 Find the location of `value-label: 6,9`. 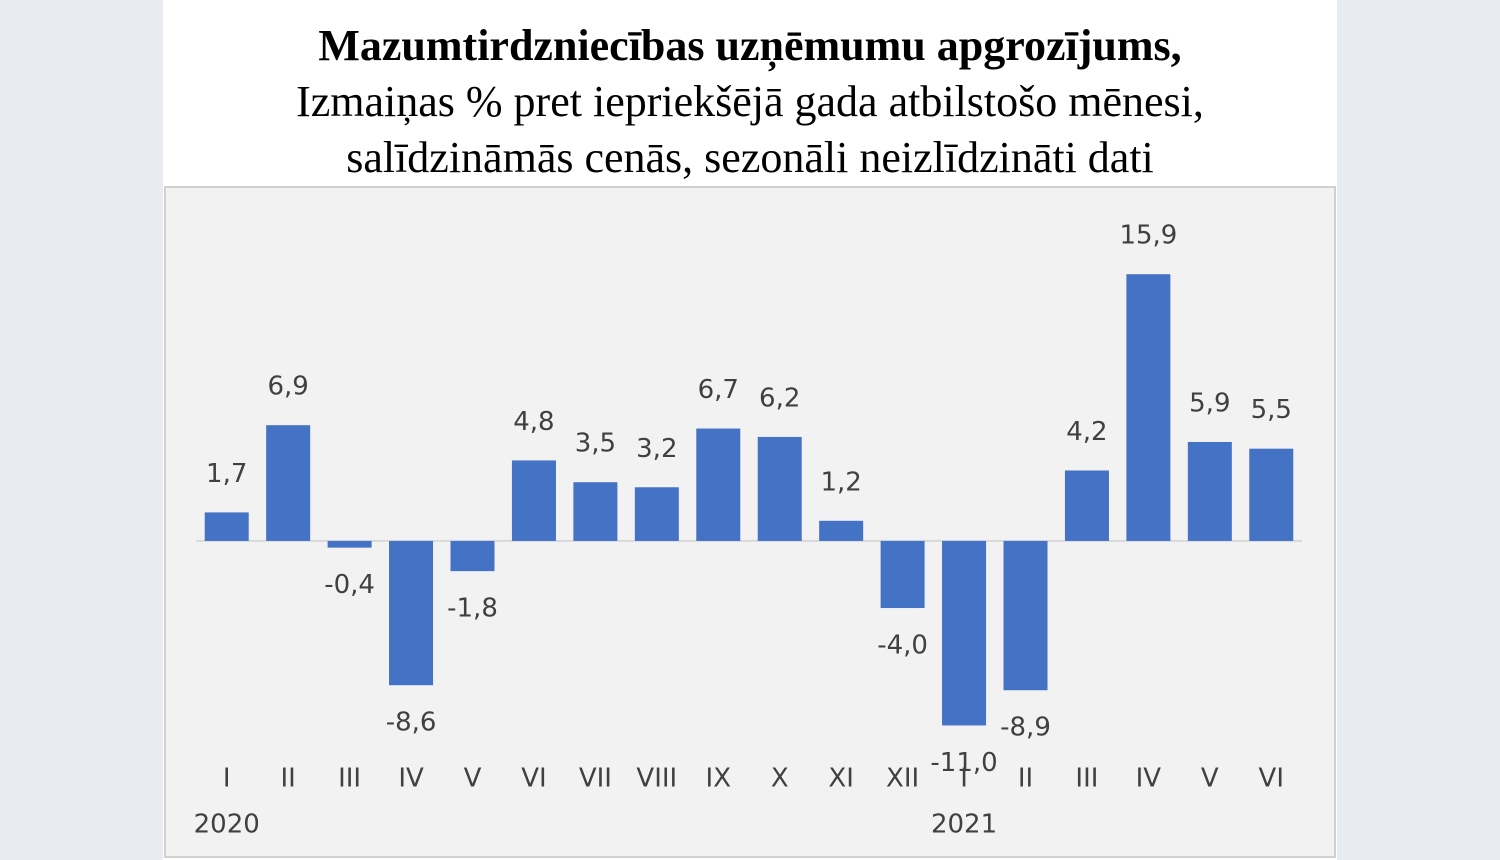

value-label: 6,9 is located at coordinates (287, 387).